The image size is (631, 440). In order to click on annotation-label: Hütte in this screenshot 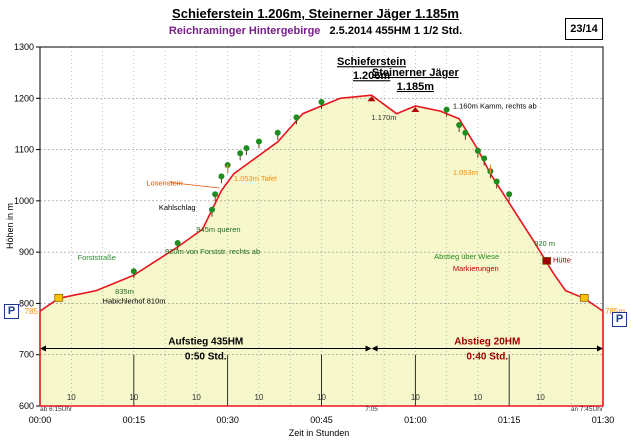, I will do `click(562, 259)`.